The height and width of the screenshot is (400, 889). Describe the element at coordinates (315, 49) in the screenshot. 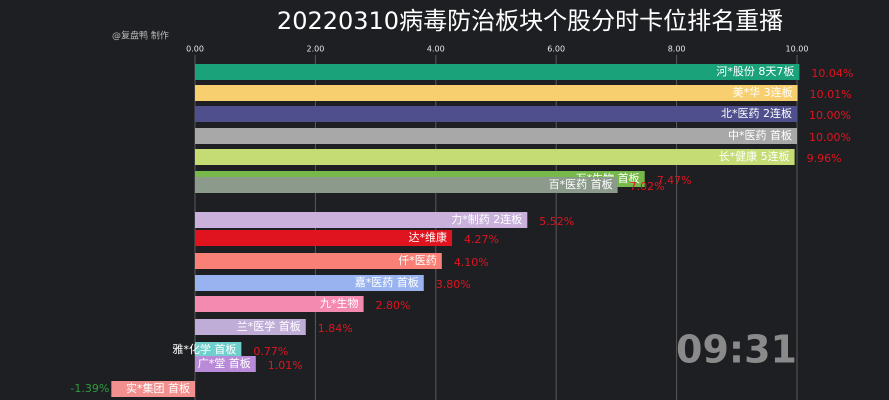

I see `x-tick-label: 2.00` at that location.